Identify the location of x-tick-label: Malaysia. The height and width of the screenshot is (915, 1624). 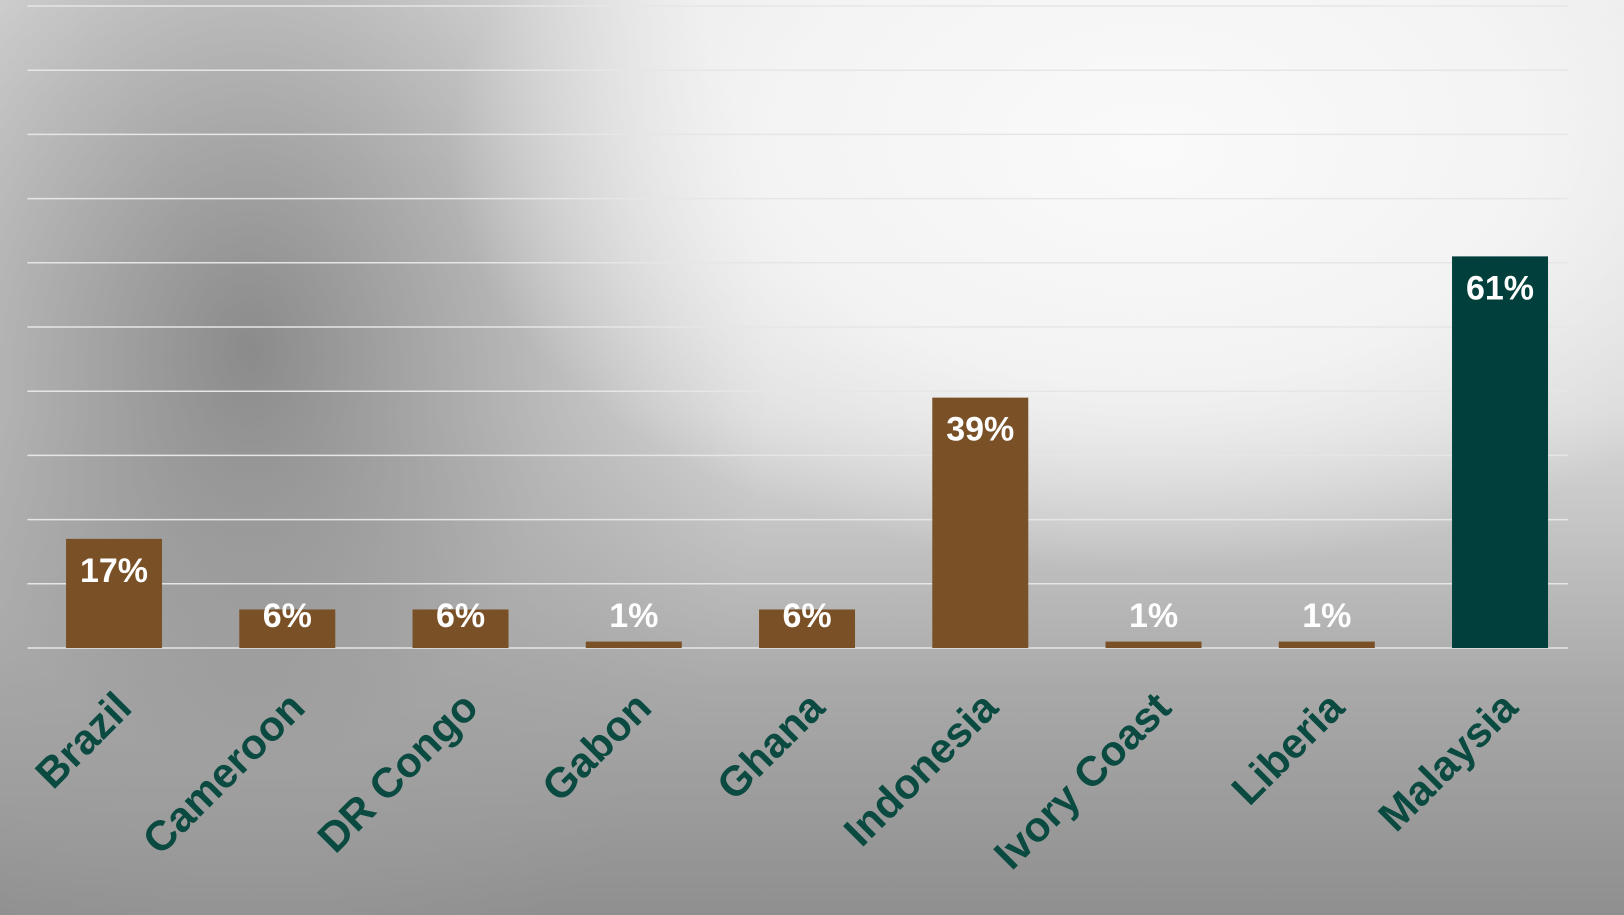
(1448, 762).